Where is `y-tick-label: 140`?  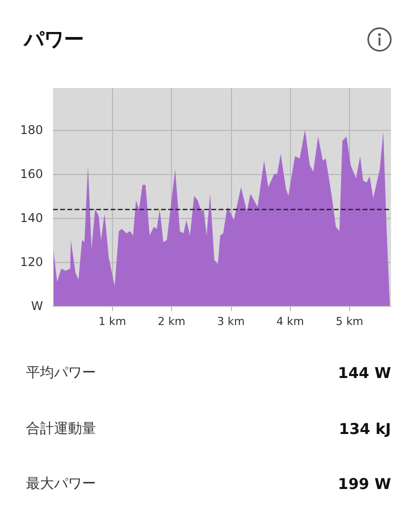
y-tick-label: 140 is located at coordinates (31, 217).